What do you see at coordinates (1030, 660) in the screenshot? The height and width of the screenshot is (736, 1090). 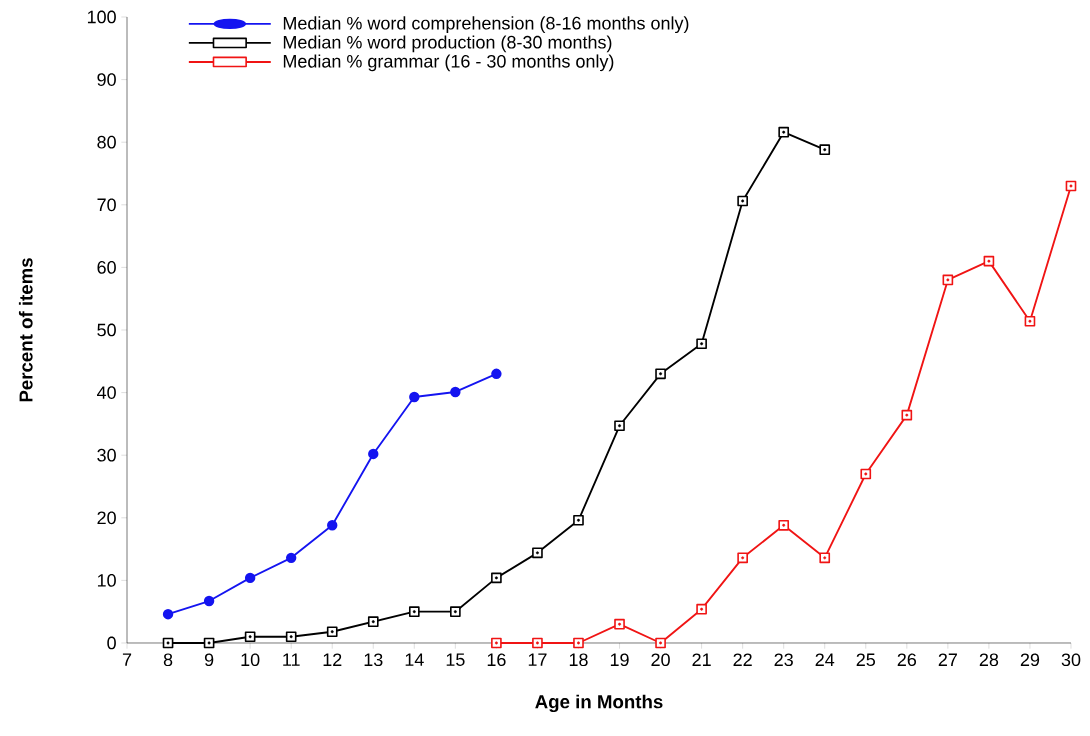 I see `x-tick-label: 29` at bounding box center [1030, 660].